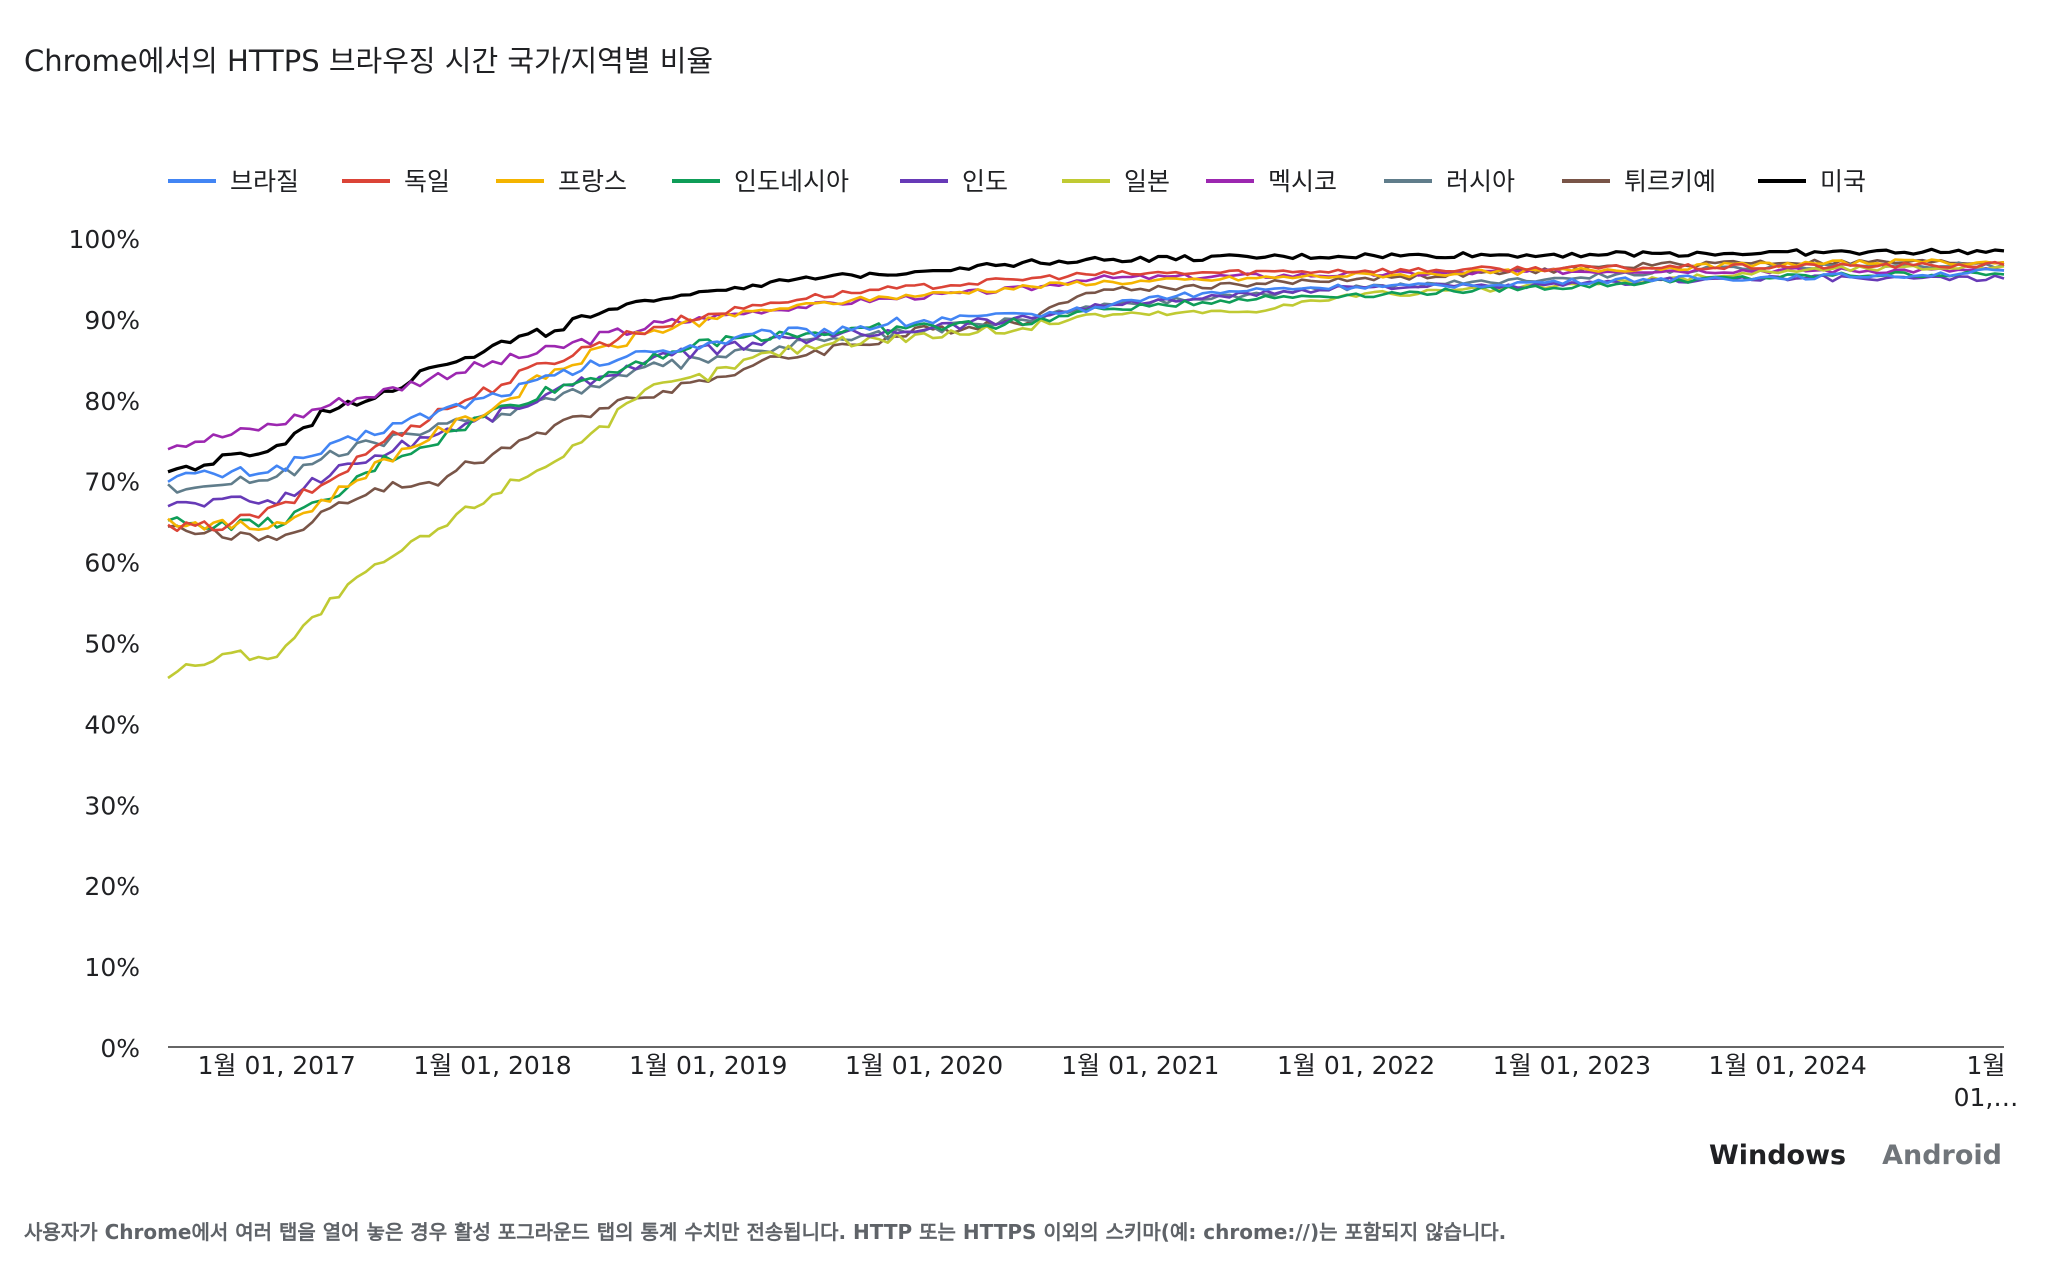 The width and height of the screenshot is (2048, 1264). Describe the element at coordinates (708, 1065) in the screenshot. I see `x-tick-label: 1월 01, 2019` at that location.